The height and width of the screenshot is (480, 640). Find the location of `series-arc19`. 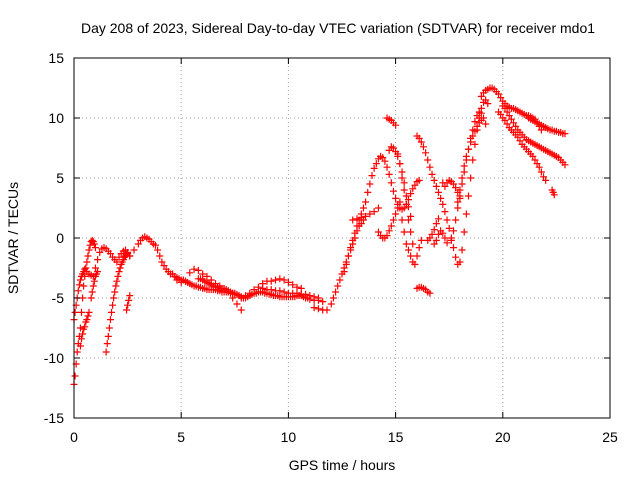

series-arc19 is located at coordinates (391, 121).